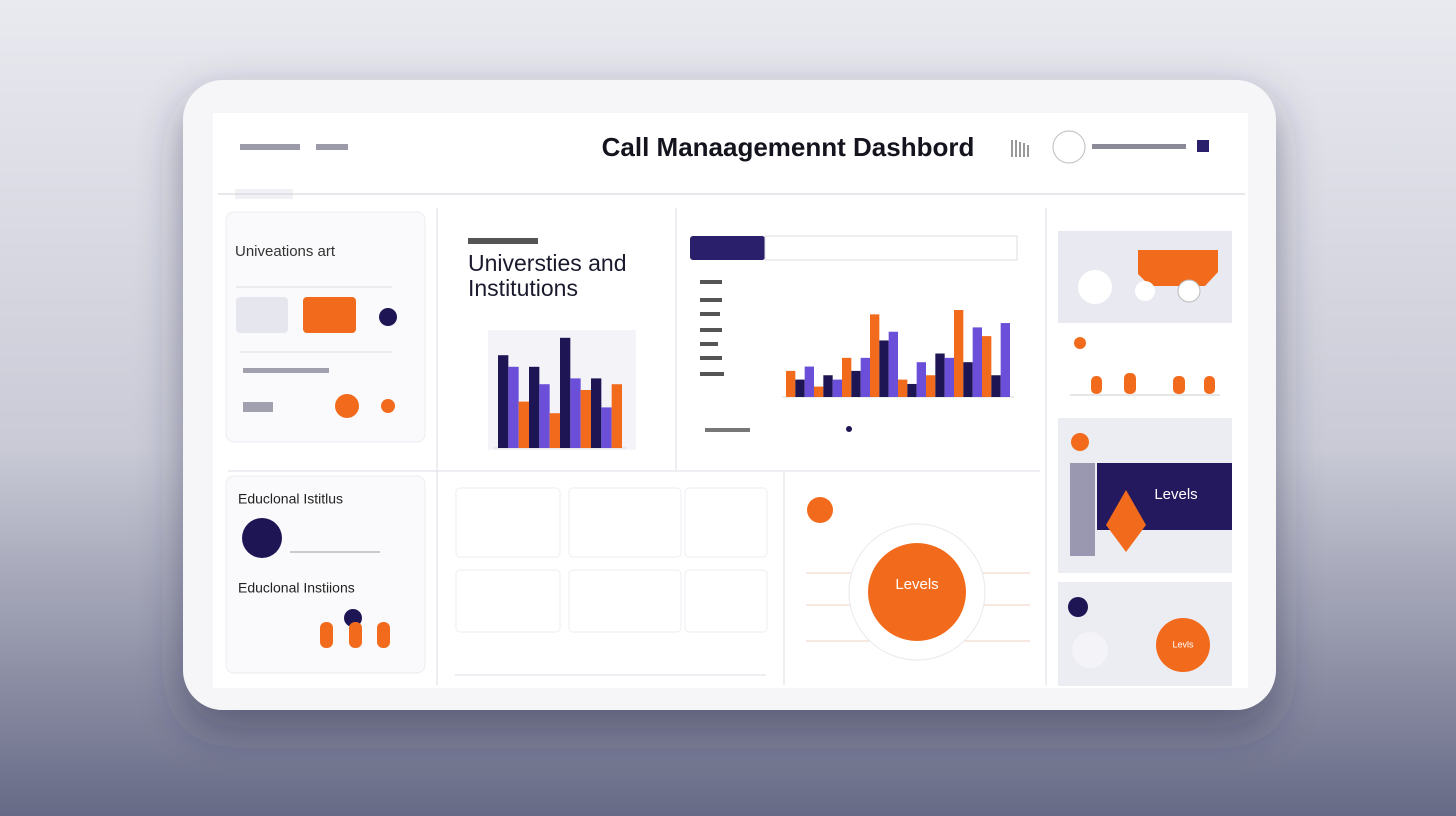 Image resolution: width=1456 pixels, height=816 pixels. What do you see at coordinates (355, 635) in the screenshot?
I see `pill-bars` at bounding box center [355, 635].